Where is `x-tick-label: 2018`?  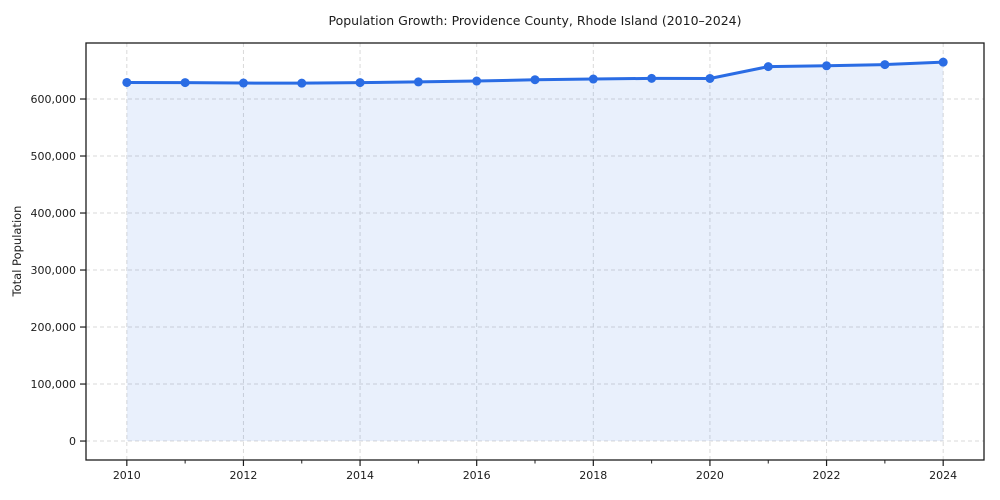 x-tick-label: 2018 is located at coordinates (593, 475).